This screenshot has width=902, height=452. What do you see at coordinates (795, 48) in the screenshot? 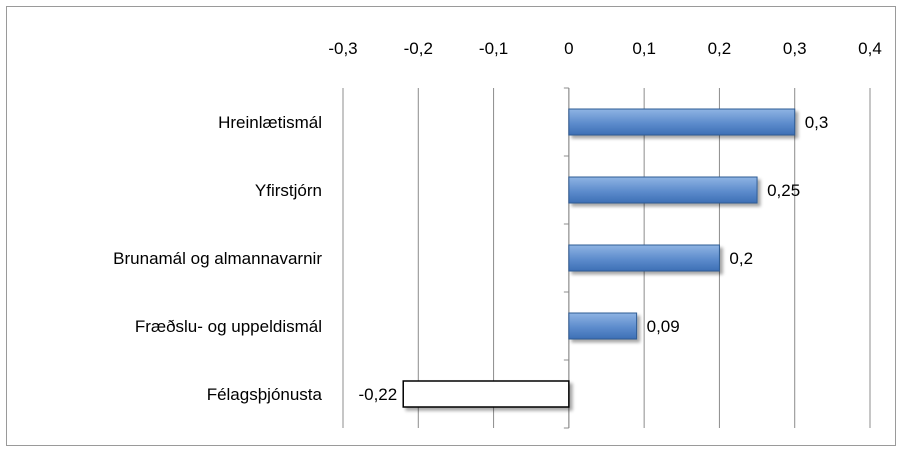
I see `x-tick-label: 0,3` at bounding box center [795, 48].